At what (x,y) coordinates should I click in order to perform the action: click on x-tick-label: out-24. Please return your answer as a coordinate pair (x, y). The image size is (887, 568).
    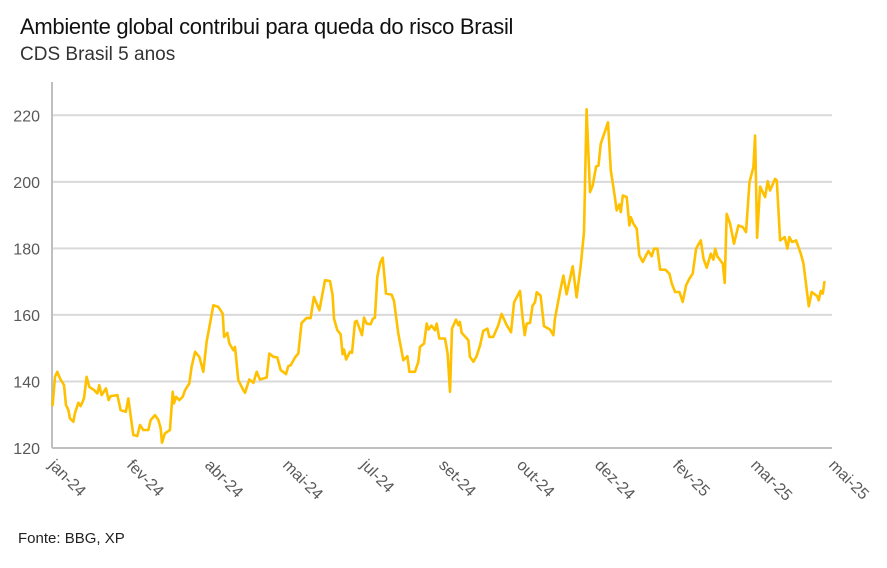
    Looking at the image, I should click on (535, 479).